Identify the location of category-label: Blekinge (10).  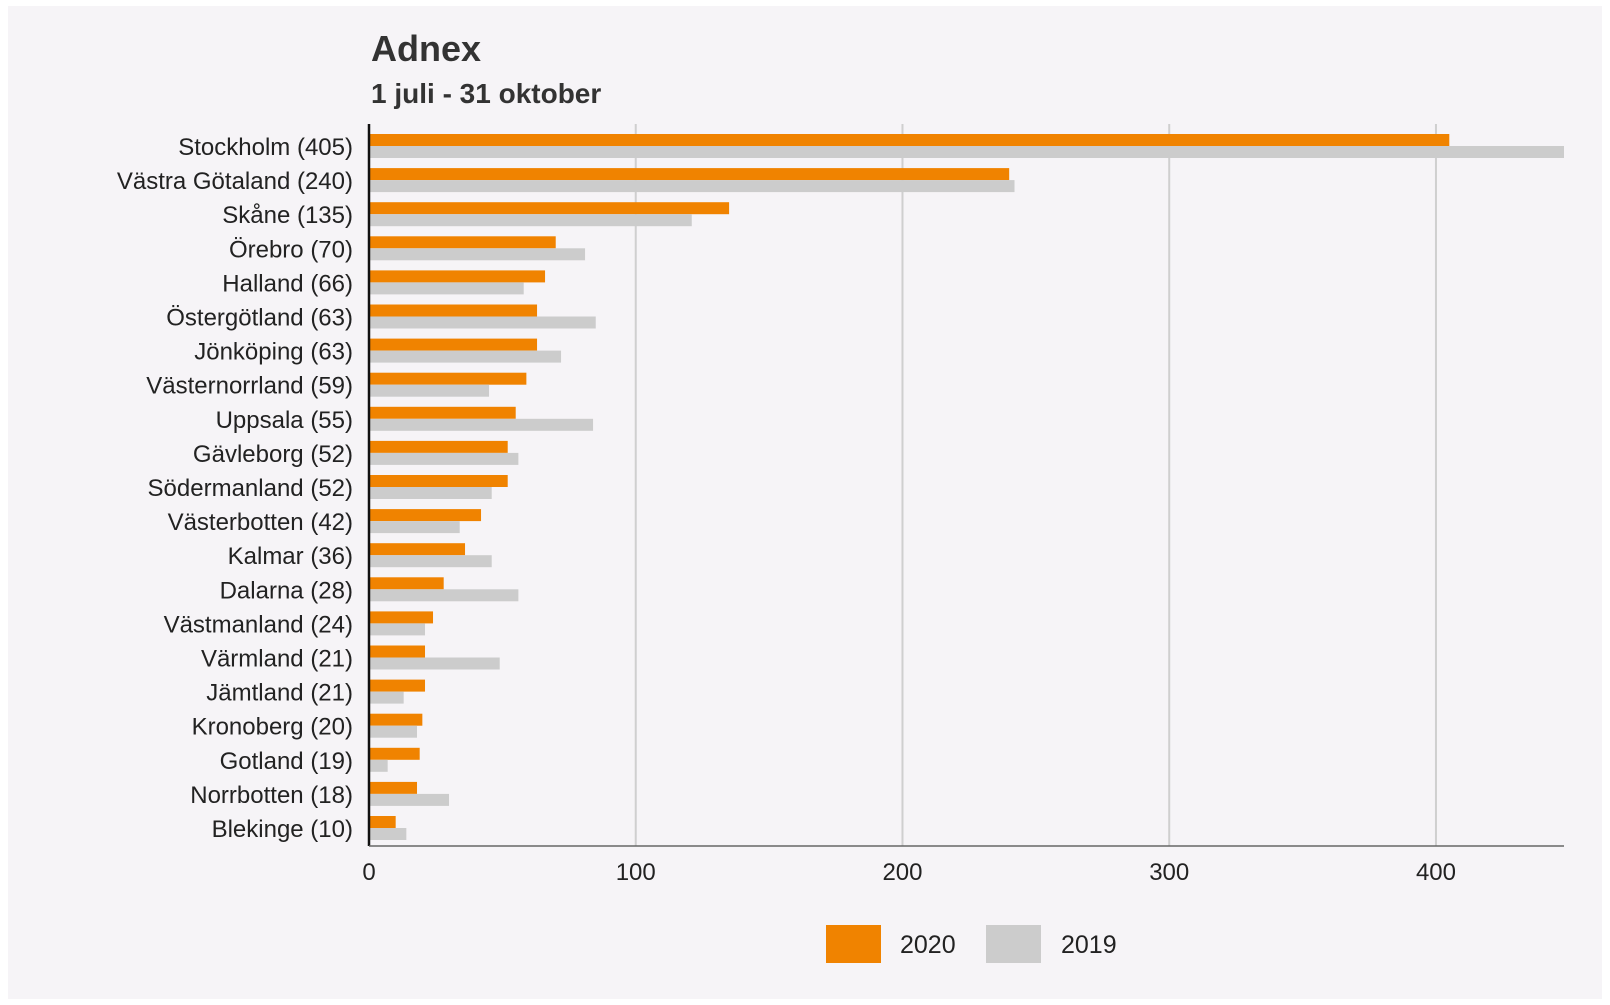
(282, 829).